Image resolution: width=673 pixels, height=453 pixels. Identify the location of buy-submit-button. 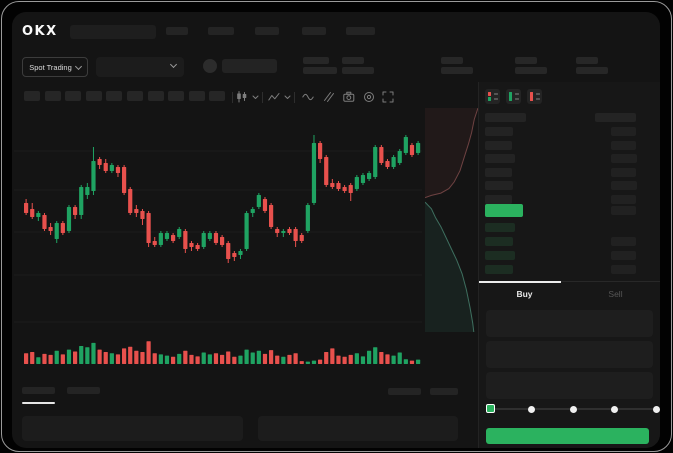
(567, 436).